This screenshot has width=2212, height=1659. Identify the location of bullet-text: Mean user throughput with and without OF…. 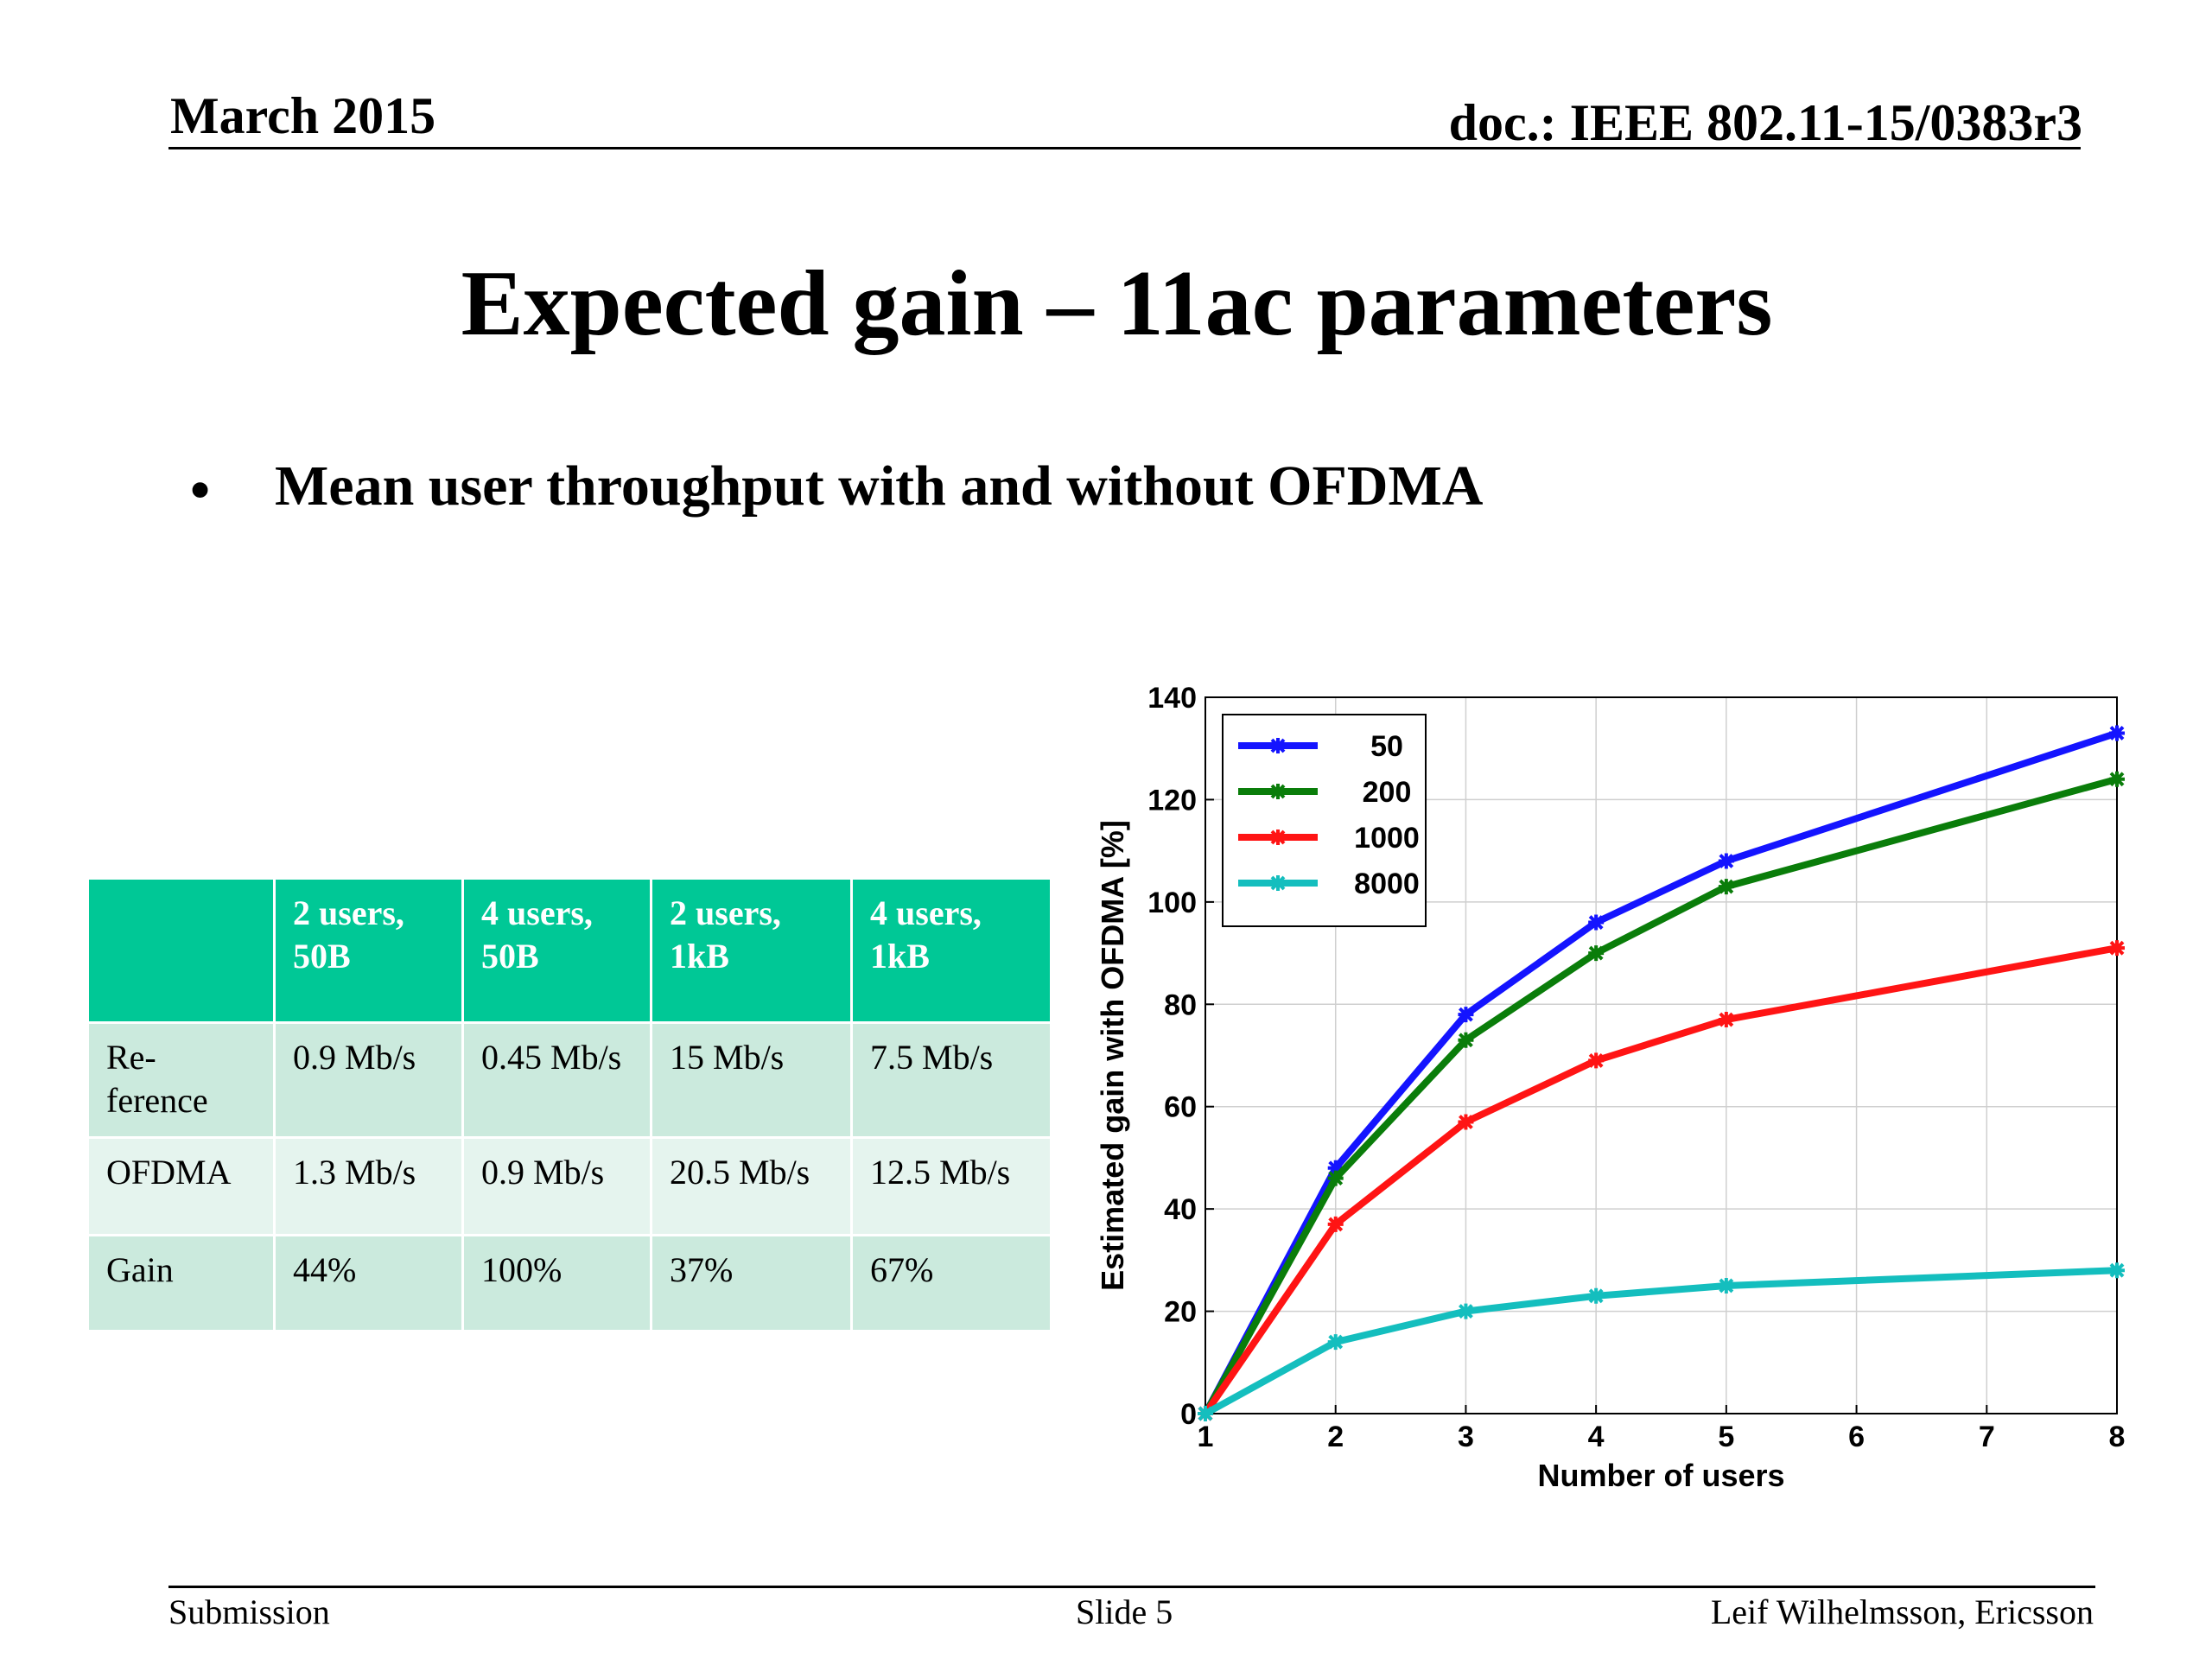
(879, 486).